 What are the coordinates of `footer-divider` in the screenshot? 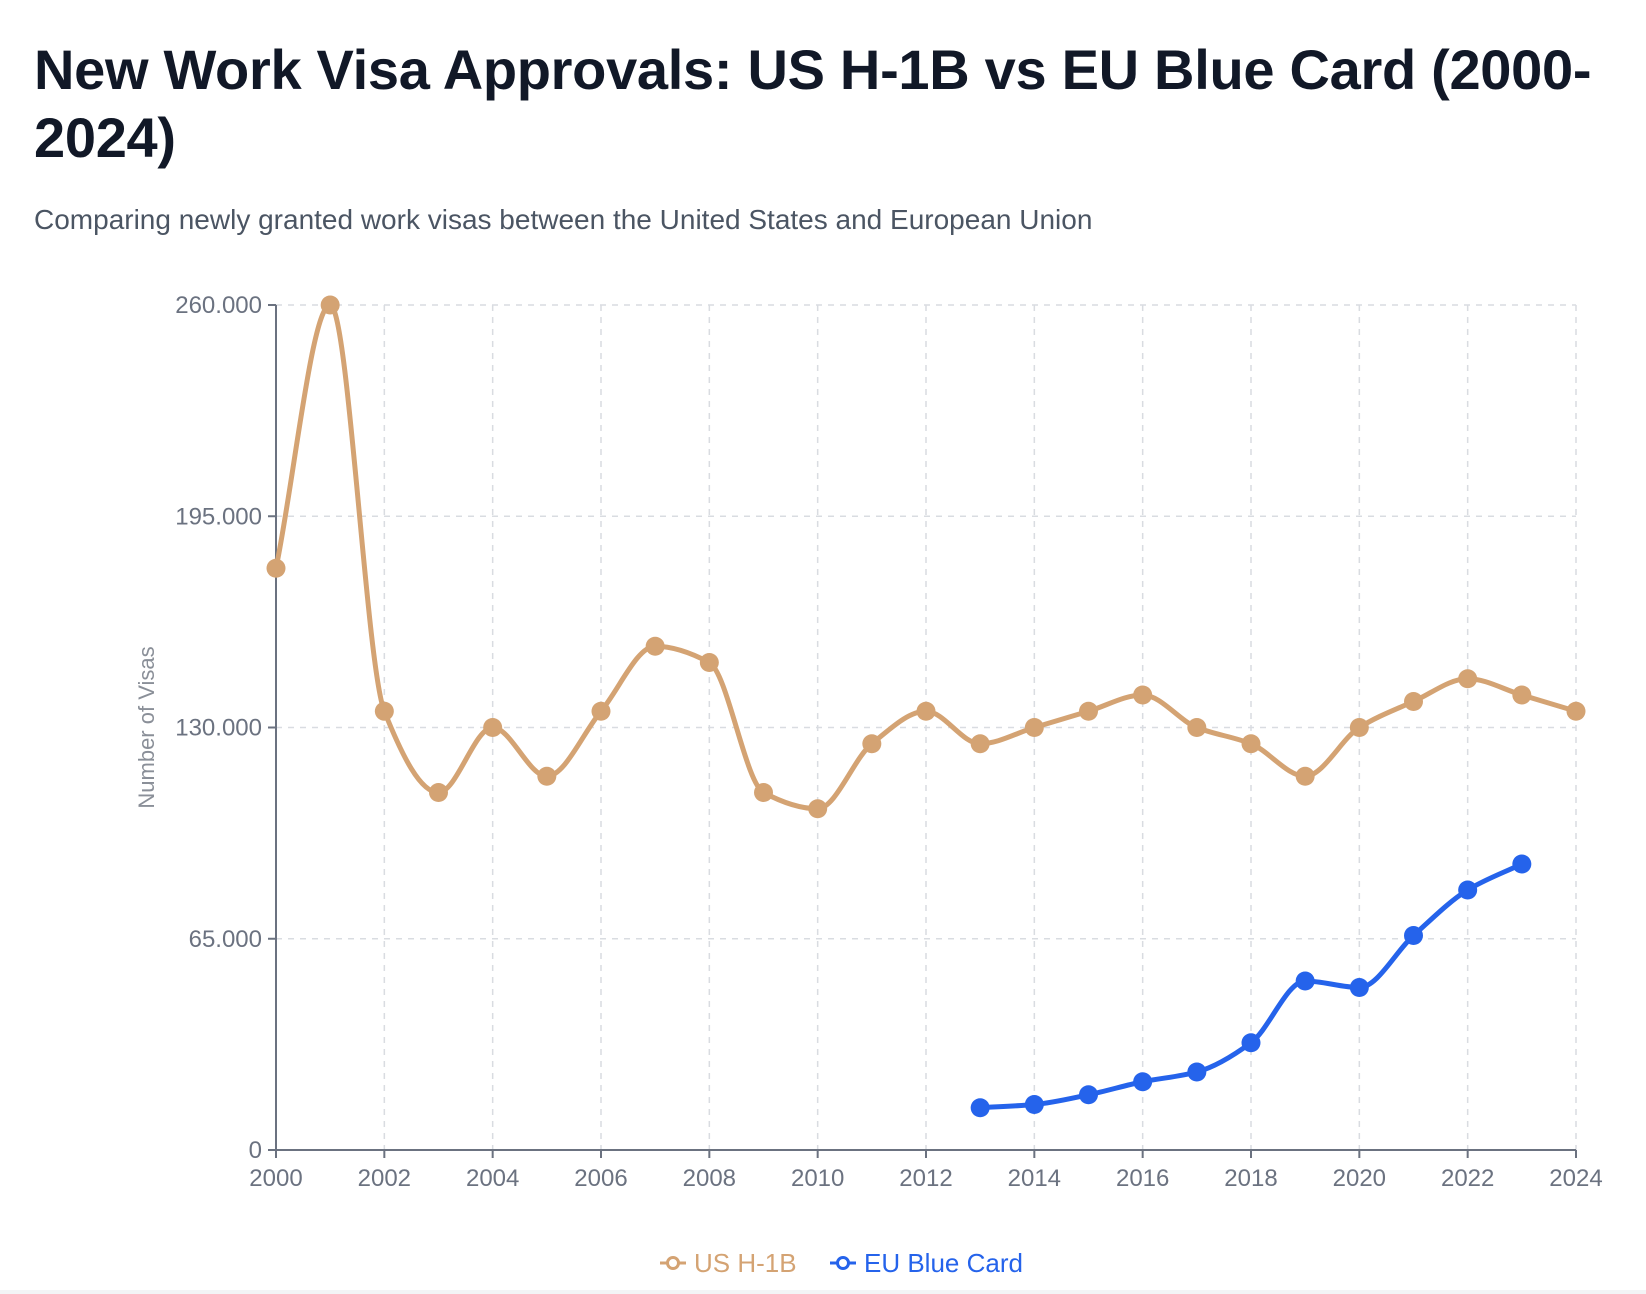 It's located at (823, 1292).